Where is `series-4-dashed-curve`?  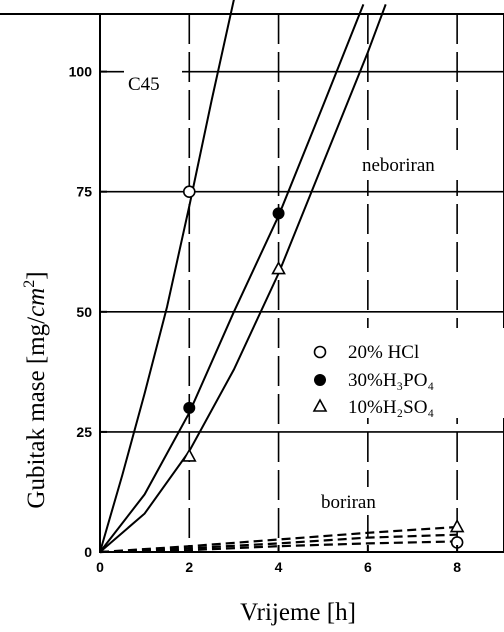
series-4-dashed-curve is located at coordinates (278, 543).